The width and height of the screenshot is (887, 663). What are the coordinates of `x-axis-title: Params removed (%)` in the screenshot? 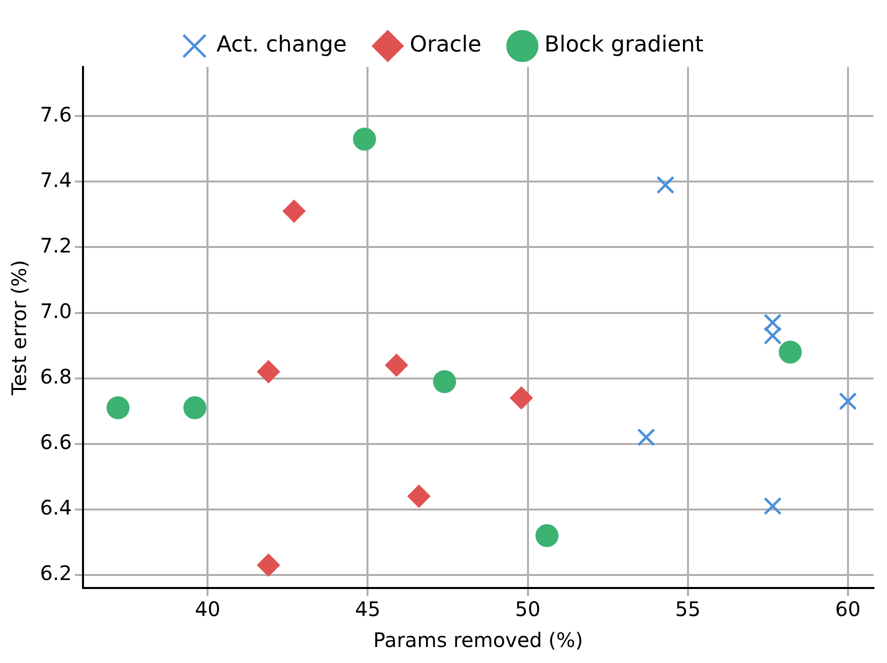 It's located at (478, 640).